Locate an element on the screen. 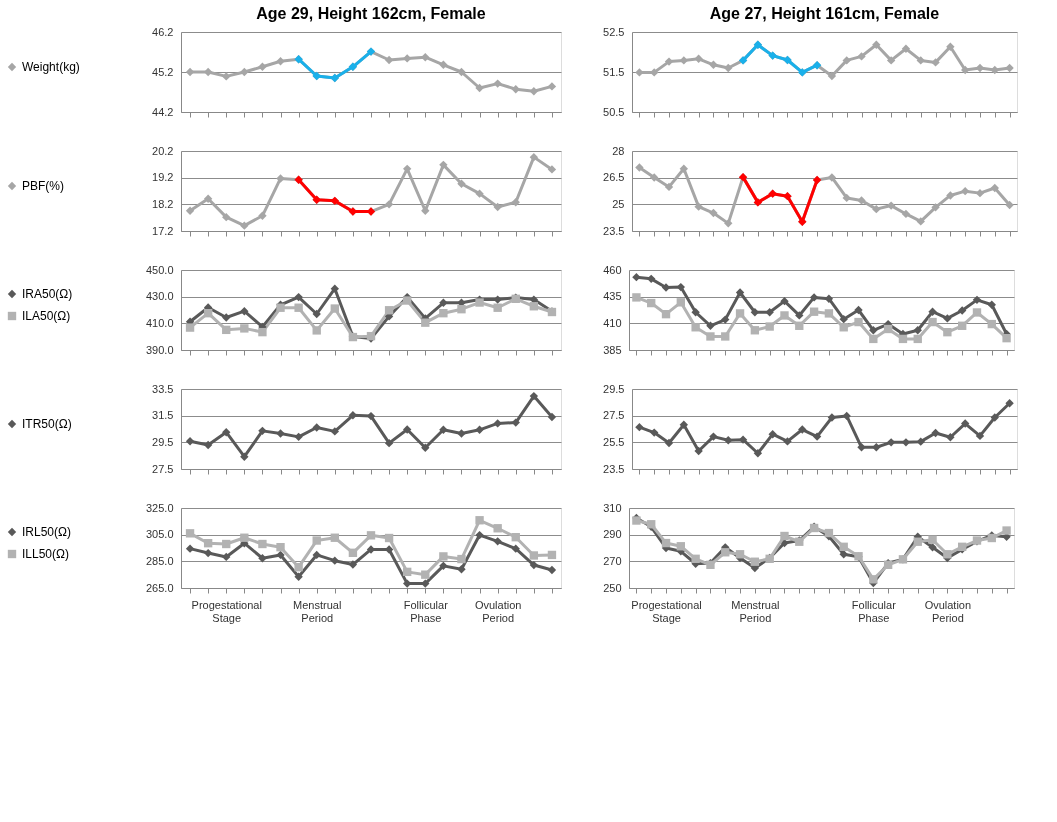  x-tick-label: Menstrual Period is located at coordinates (755, 611).